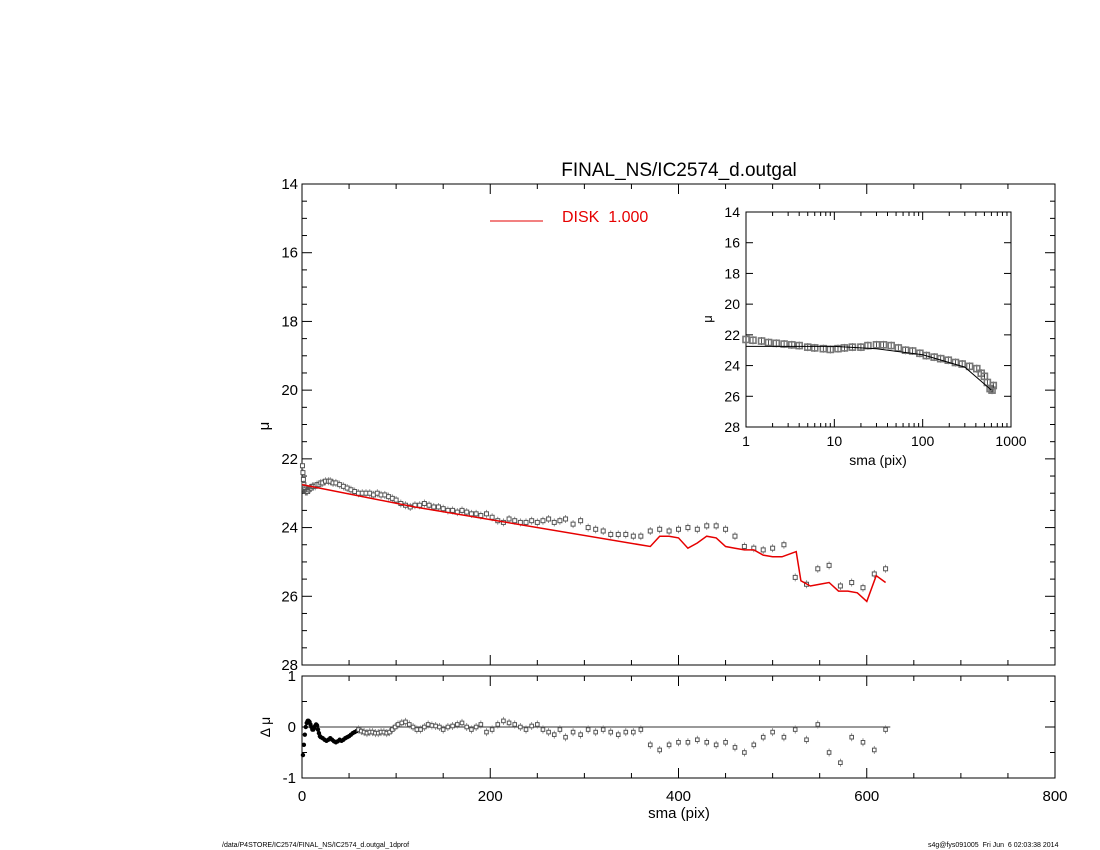 The width and height of the screenshot is (1100, 850). Describe the element at coordinates (289, 321) in the screenshot. I see `main-ytick-label: 18` at that location.